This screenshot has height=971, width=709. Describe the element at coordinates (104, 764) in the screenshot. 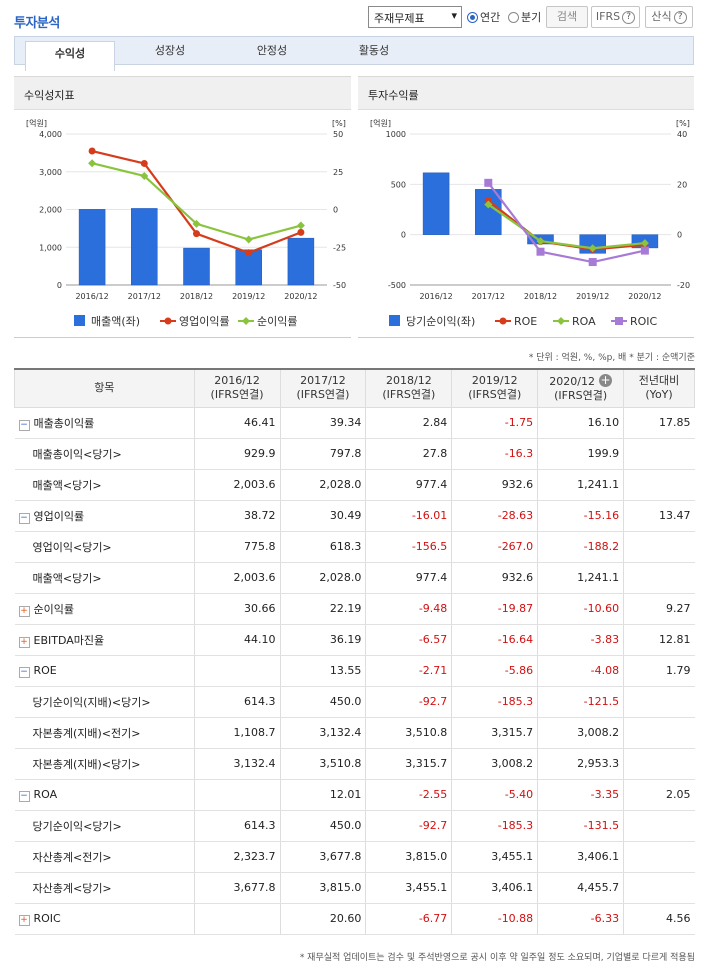

I see `row-label-cell: 자본총계(지배)<당기>` at that location.